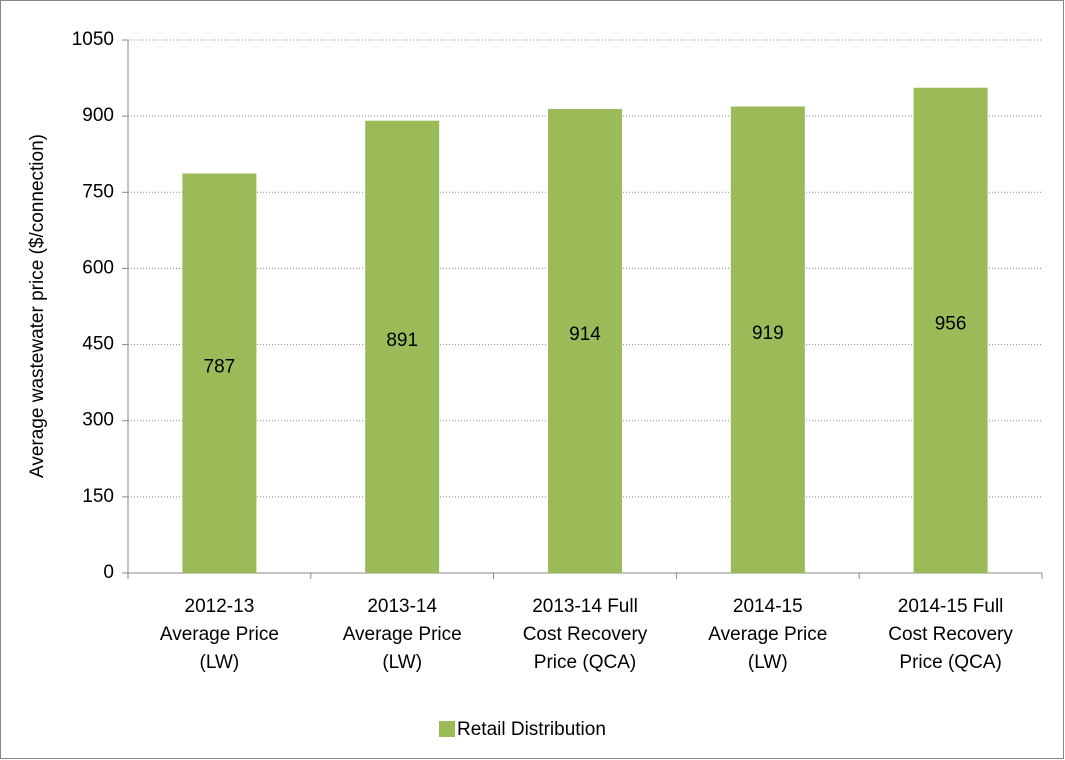 This screenshot has height=760, width=1065. I want to click on x-tick-label: 2014-15, so click(768, 606).